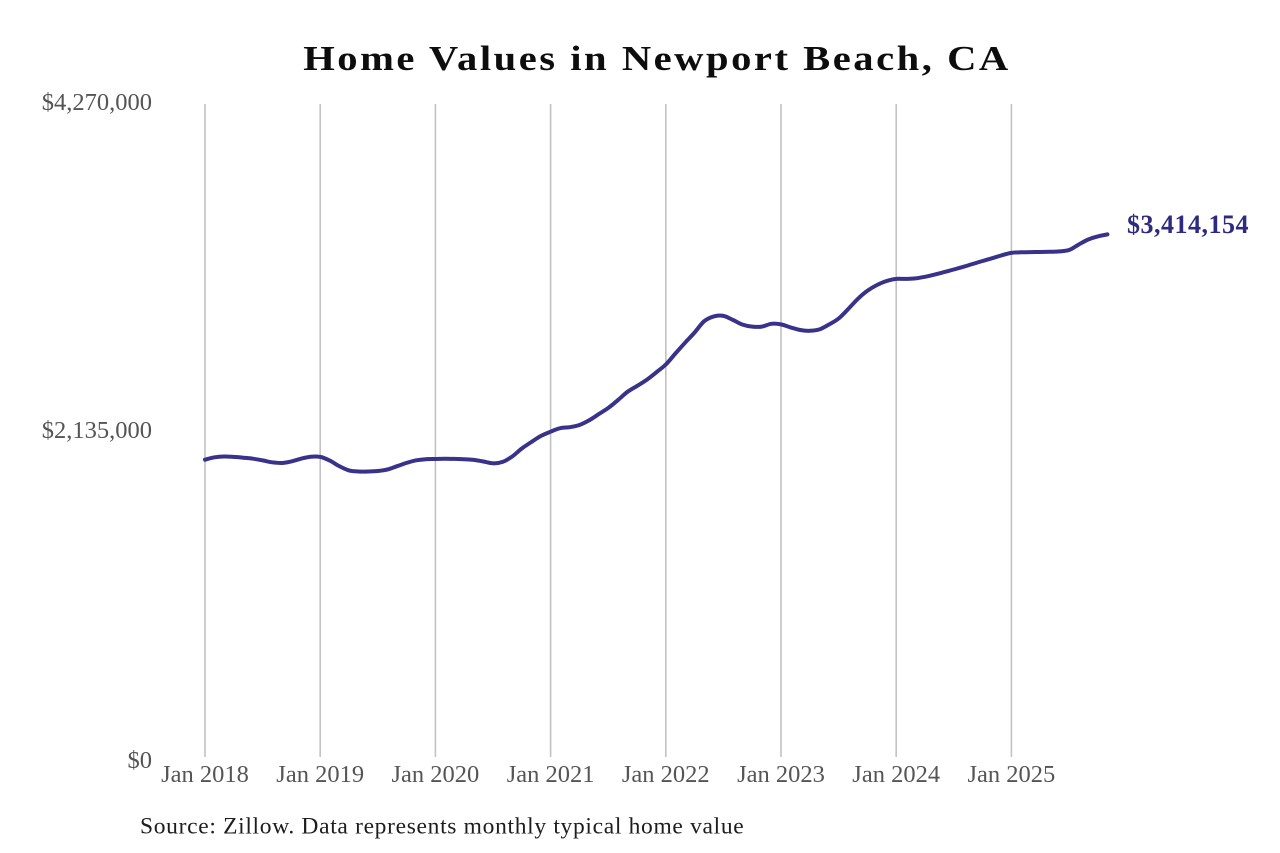 Image resolution: width=1280 pixels, height=853 pixels. What do you see at coordinates (896, 774) in the screenshot?
I see `svg-text: Jan 2024` at bounding box center [896, 774].